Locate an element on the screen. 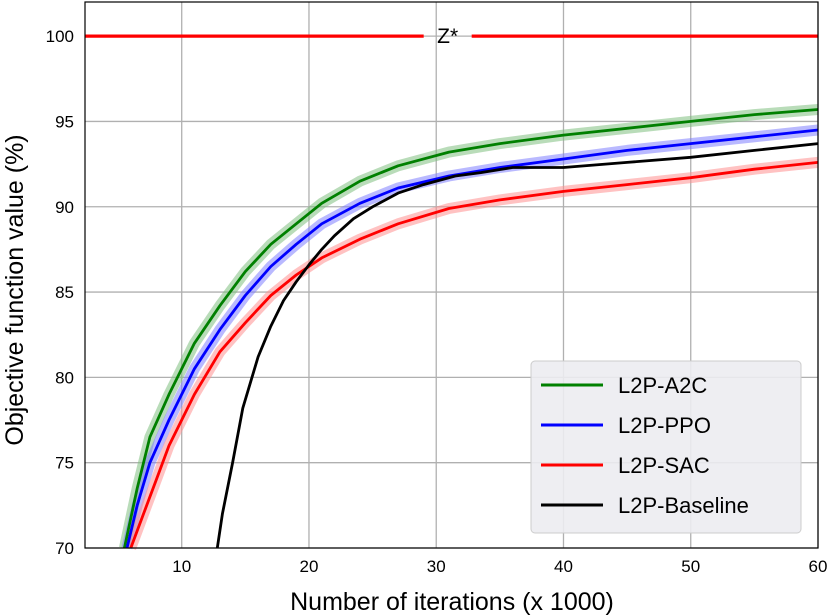 The image size is (829, 616). y-tick-label: 100 is located at coordinates (60, 36).